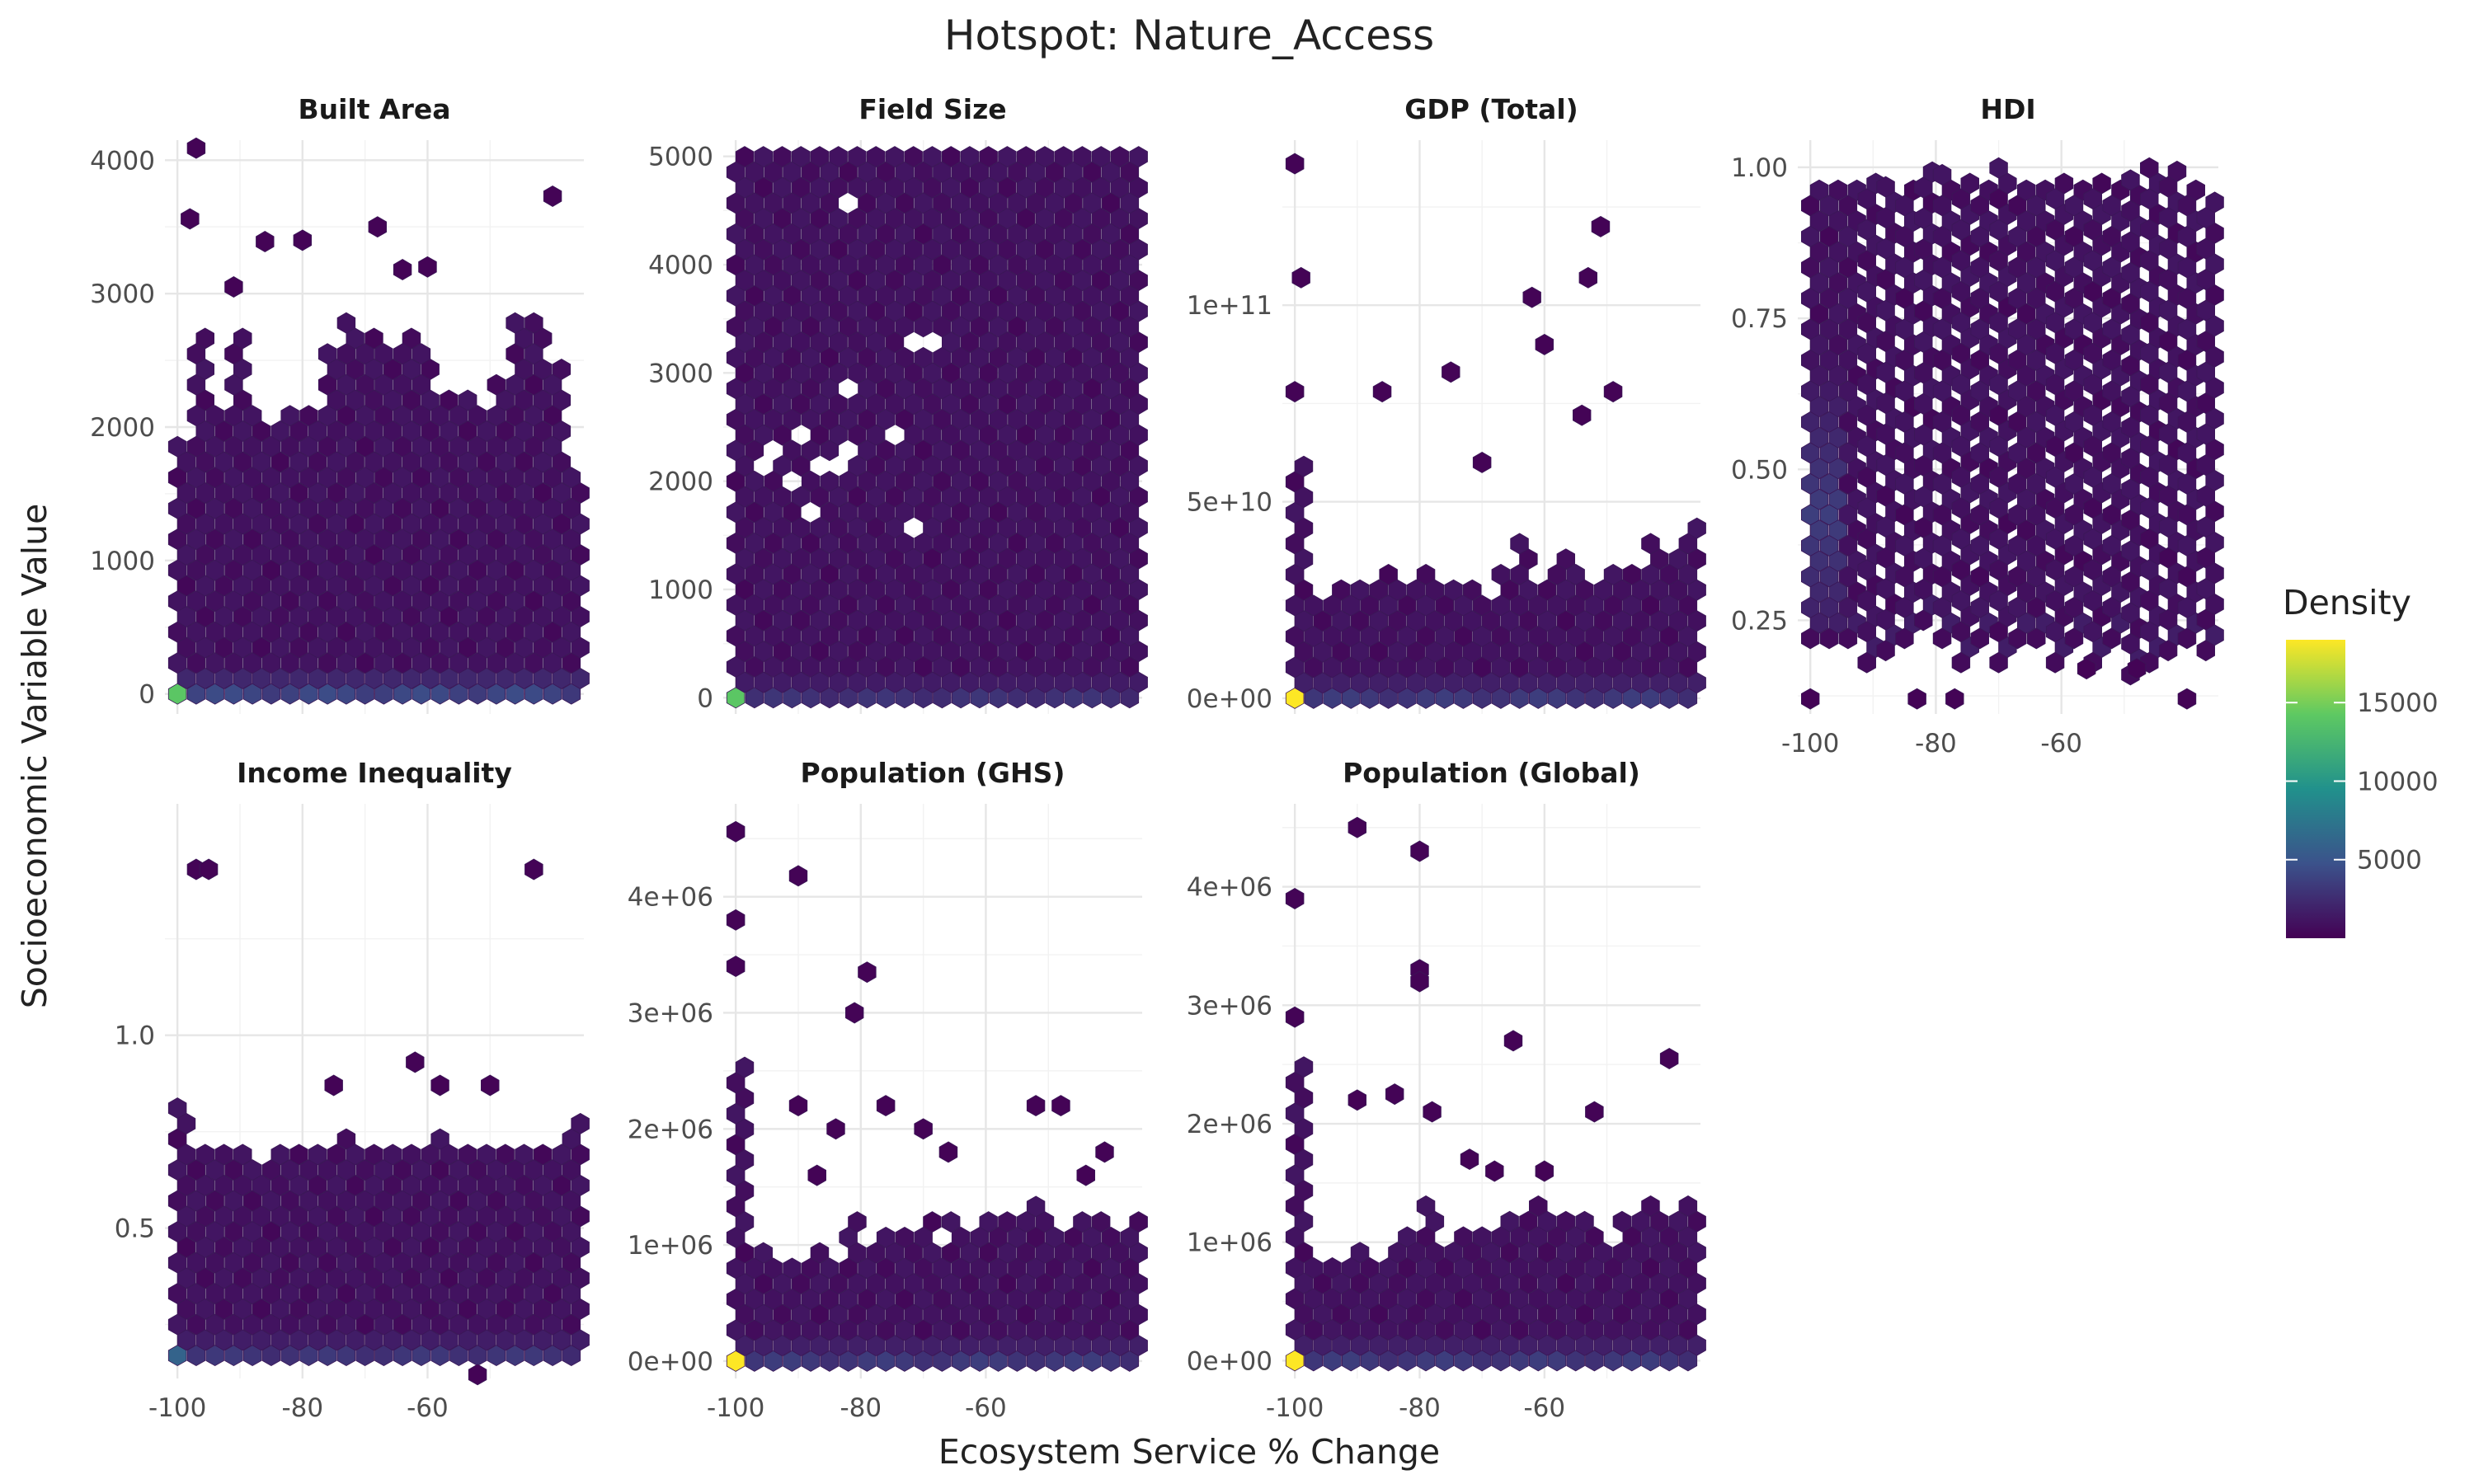 The width and height of the screenshot is (2474, 1484). What do you see at coordinates (933, 773) in the screenshot?
I see `facet-title: Population (GHS)` at bounding box center [933, 773].